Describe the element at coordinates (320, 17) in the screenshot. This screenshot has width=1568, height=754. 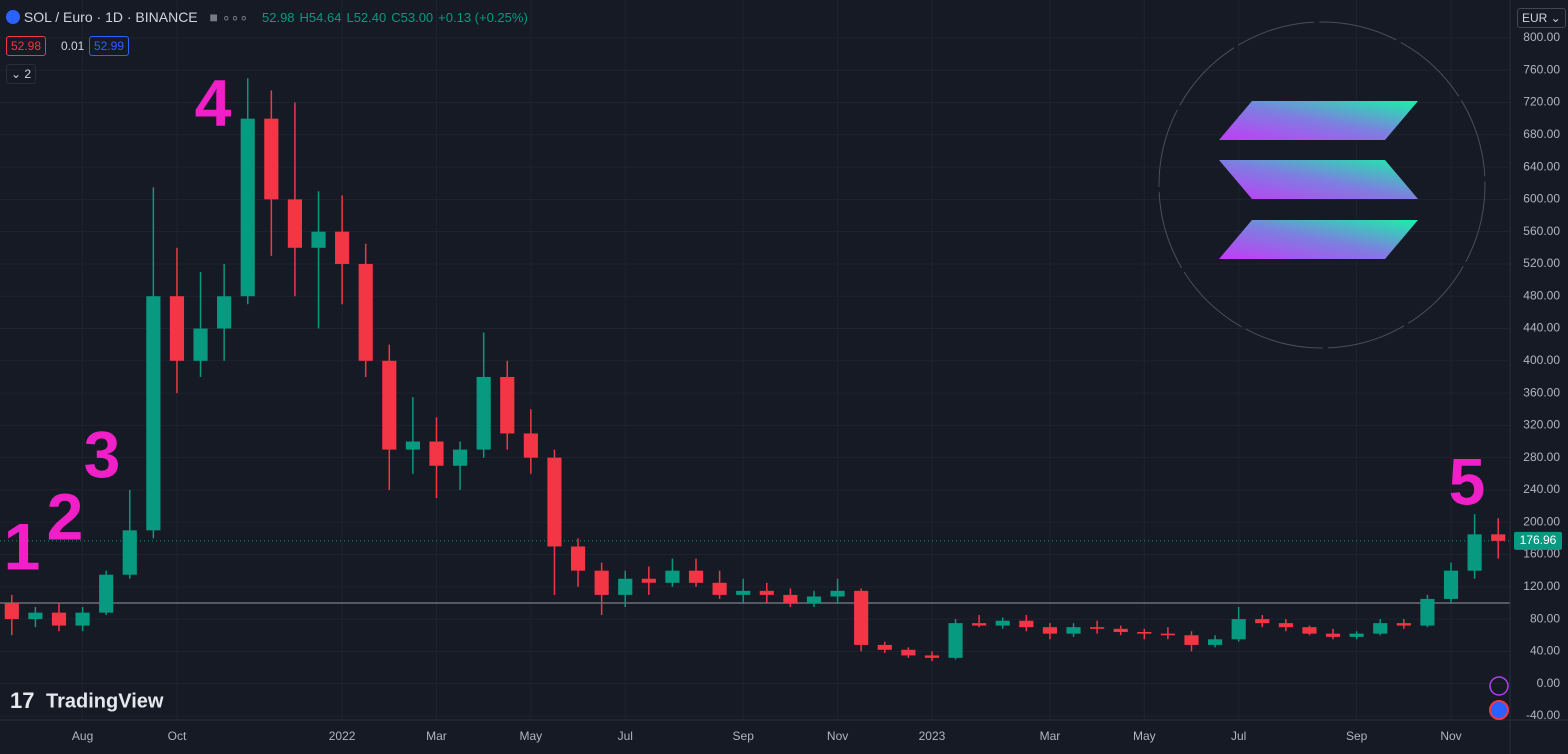
I see `ohlc-value: H54.64` at that location.